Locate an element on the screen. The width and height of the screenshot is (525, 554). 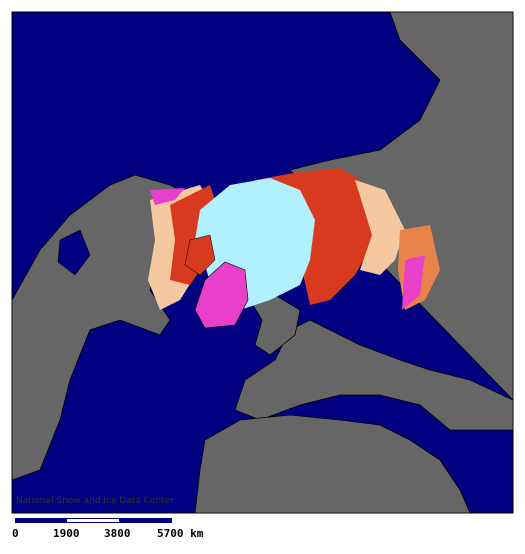
arctic-islands is located at coordinates (200, 255).